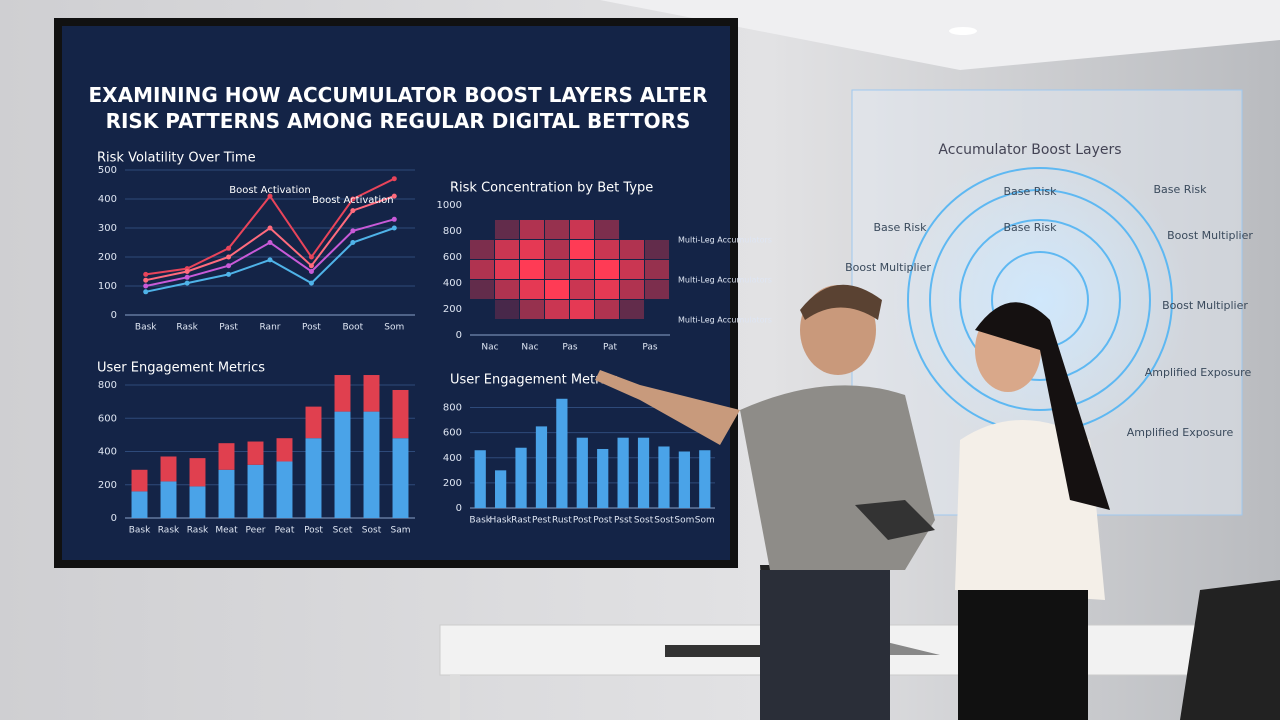 Image resolution: width=1280 pixels, height=724 pixels. What do you see at coordinates (228, 328) in the screenshot?
I see `x-tick-label: Past` at bounding box center [228, 328].